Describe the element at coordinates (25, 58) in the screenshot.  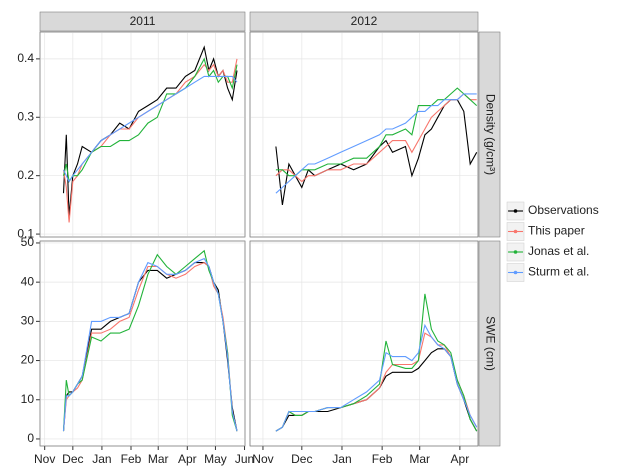
I see `y-tick-label: 0.4` at that location.